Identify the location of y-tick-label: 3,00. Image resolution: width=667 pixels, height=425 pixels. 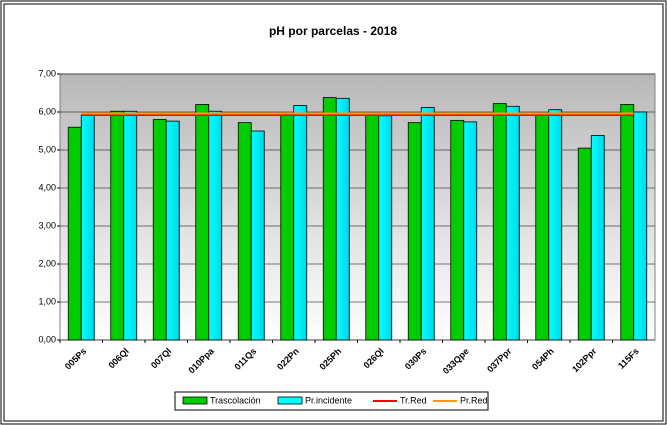
(47, 225).